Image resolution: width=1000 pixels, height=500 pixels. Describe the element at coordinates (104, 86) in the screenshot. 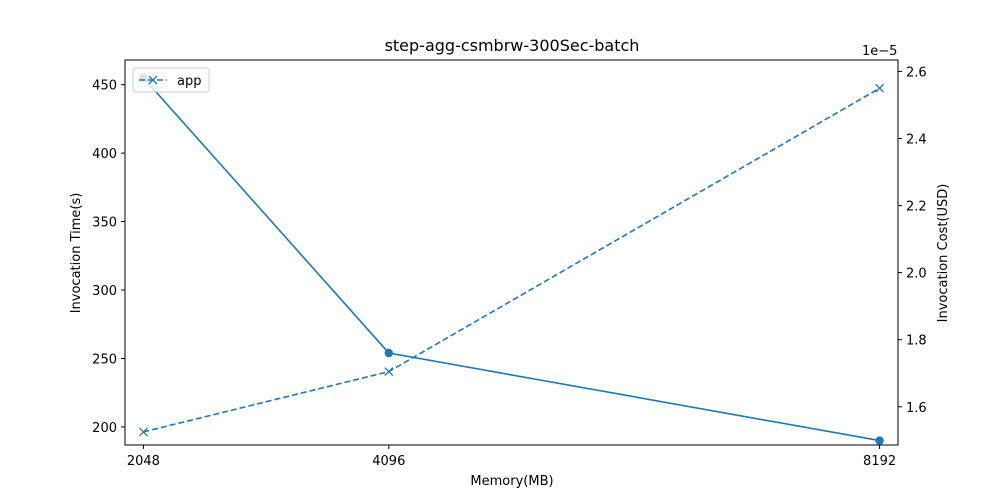

I see `y-tick-label-left: 450` at that location.